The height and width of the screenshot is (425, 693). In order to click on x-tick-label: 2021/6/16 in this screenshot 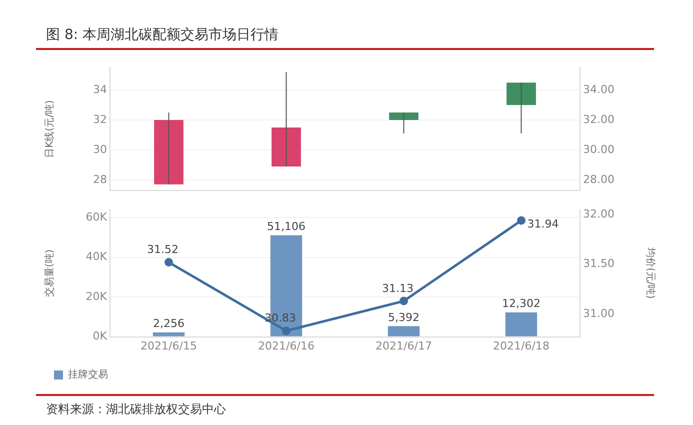, I will do `click(286, 345)`.